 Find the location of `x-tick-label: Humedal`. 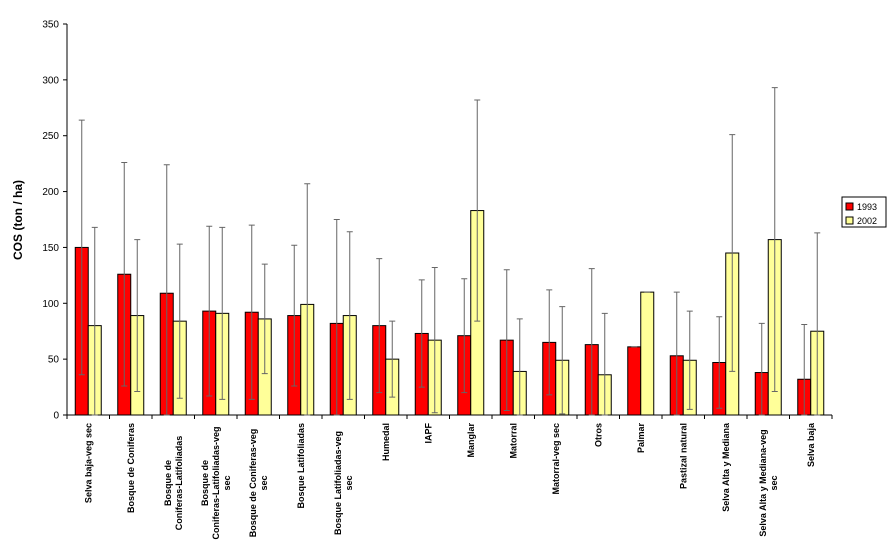

x-tick-label: Humedal is located at coordinates (386, 442).